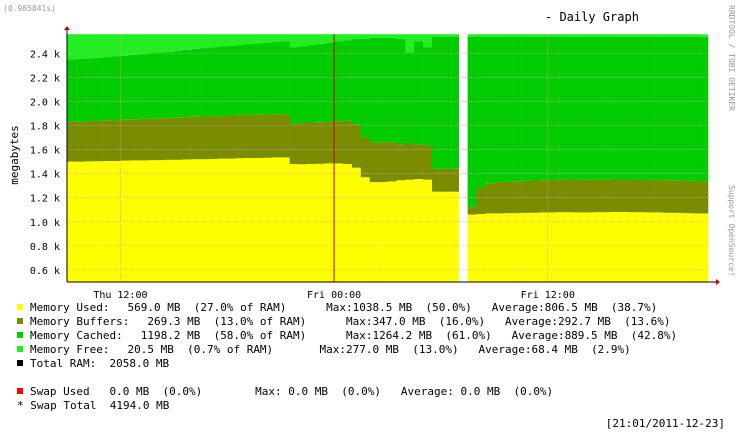 This screenshot has width=742, height=441. What do you see at coordinates (45, 126) in the screenshot?
I see `y-tick-label: 1.8 k` at bounding box center [45, 126].